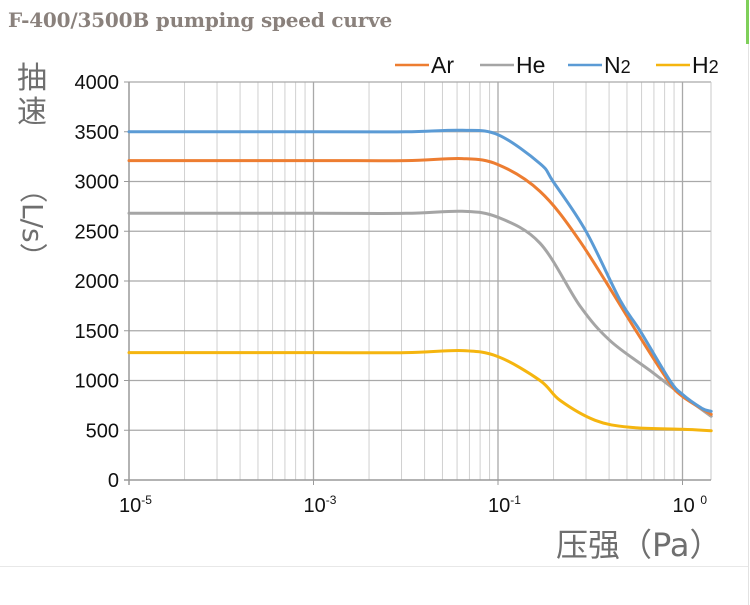 The width and height of the screenshot is (750, 605). I want to click on legend-label-ar: Ar, so click(442, 65).